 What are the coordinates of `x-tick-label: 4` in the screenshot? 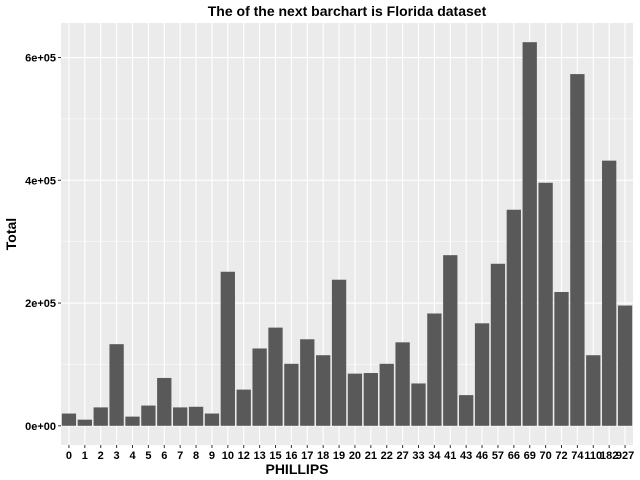 It's located at (132, 456).